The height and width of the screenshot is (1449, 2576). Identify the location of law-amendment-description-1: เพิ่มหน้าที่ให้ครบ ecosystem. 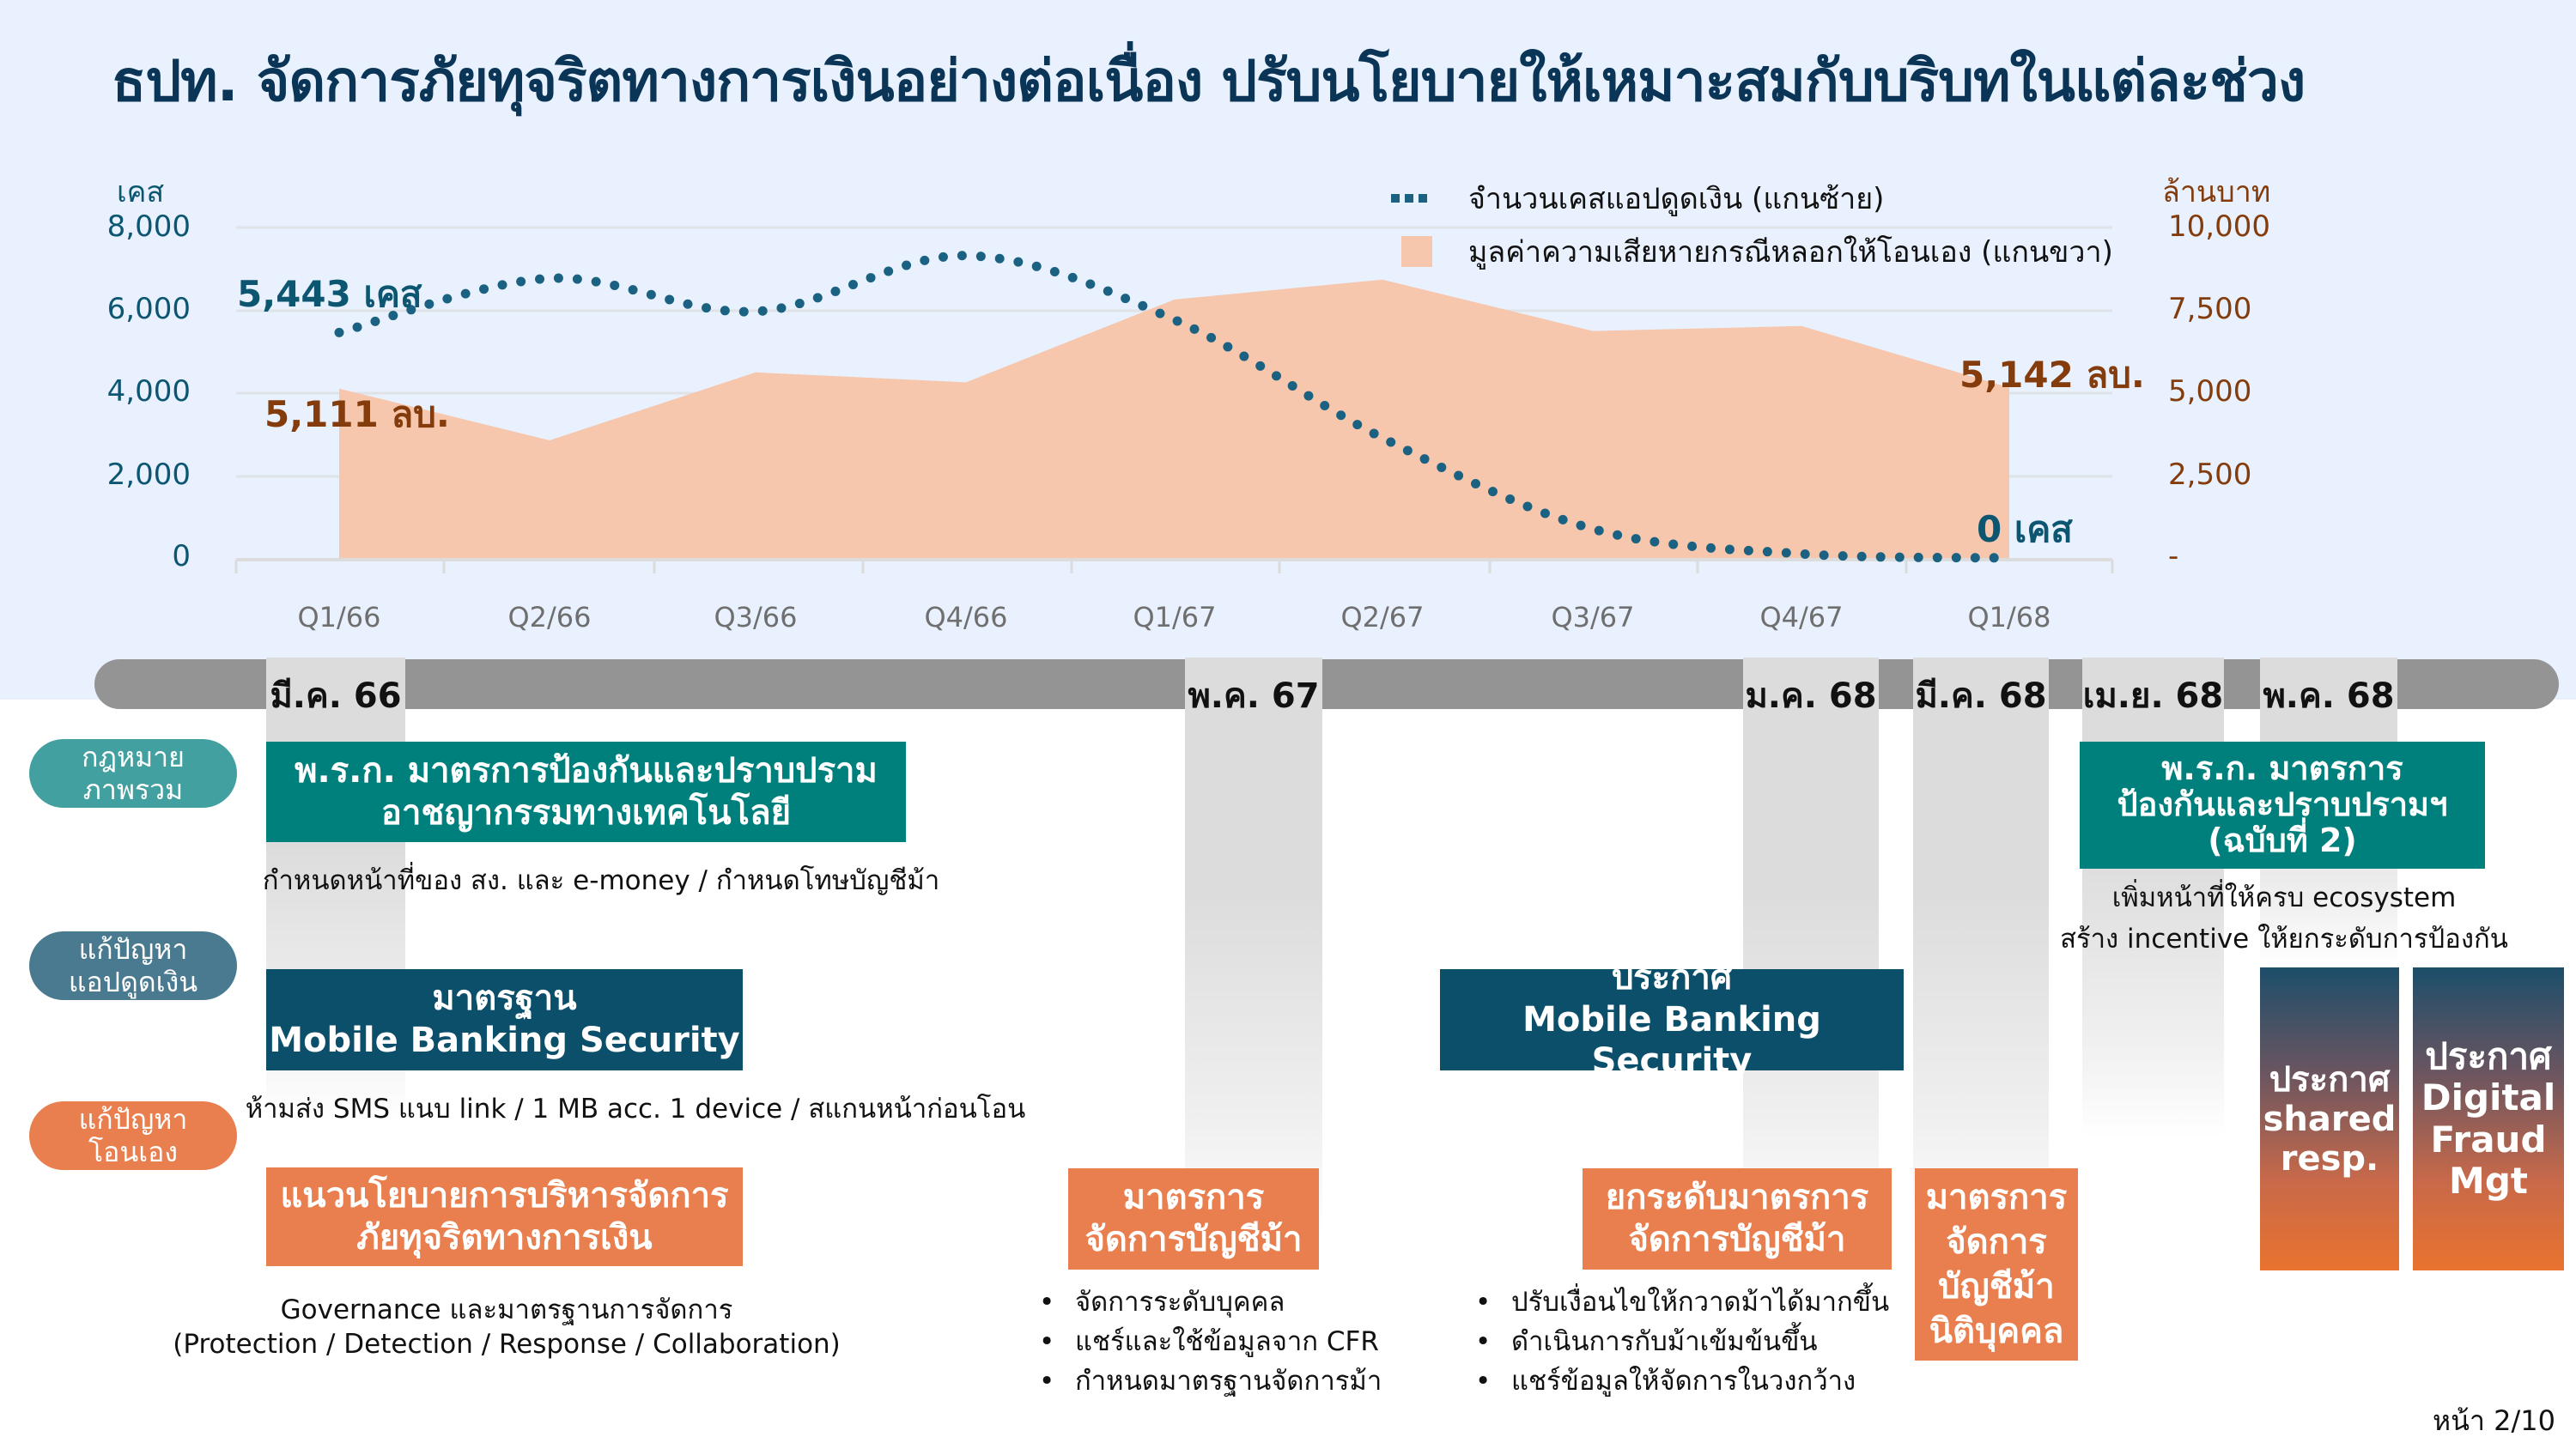
(2284, 898).